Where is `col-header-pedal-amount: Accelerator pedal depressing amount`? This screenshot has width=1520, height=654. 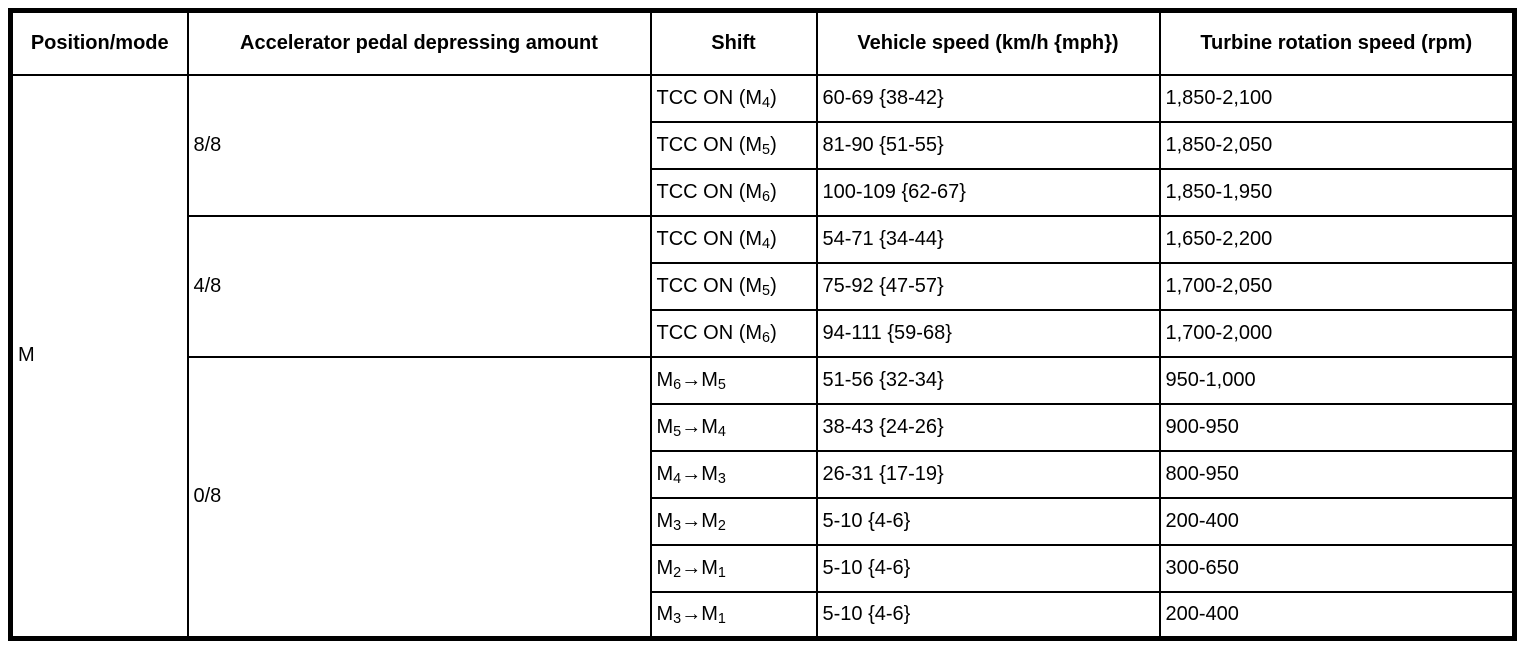
col-header-pedal-amount: Accelerator pedal depressing amount is located at coordinates (419, 42).